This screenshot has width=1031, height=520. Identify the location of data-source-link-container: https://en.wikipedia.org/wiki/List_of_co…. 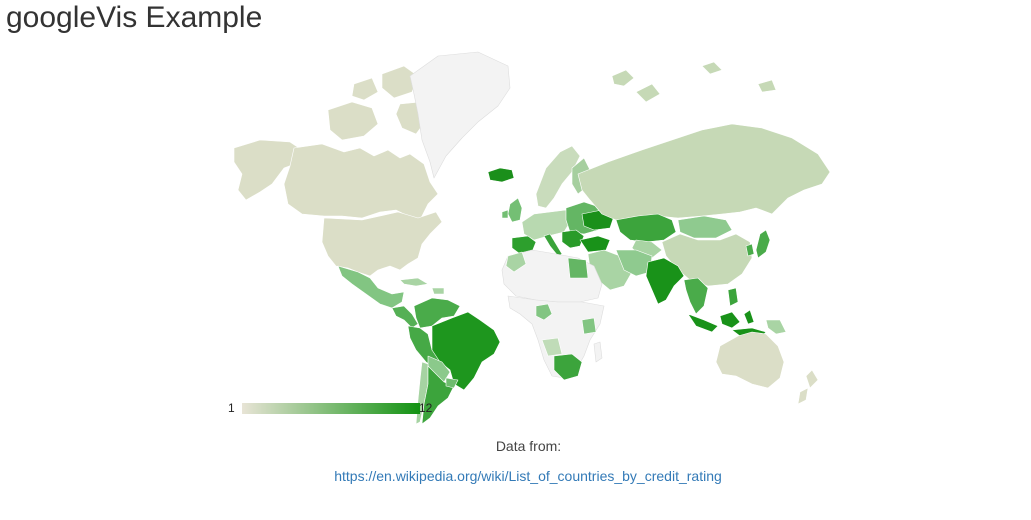
(515, 476).